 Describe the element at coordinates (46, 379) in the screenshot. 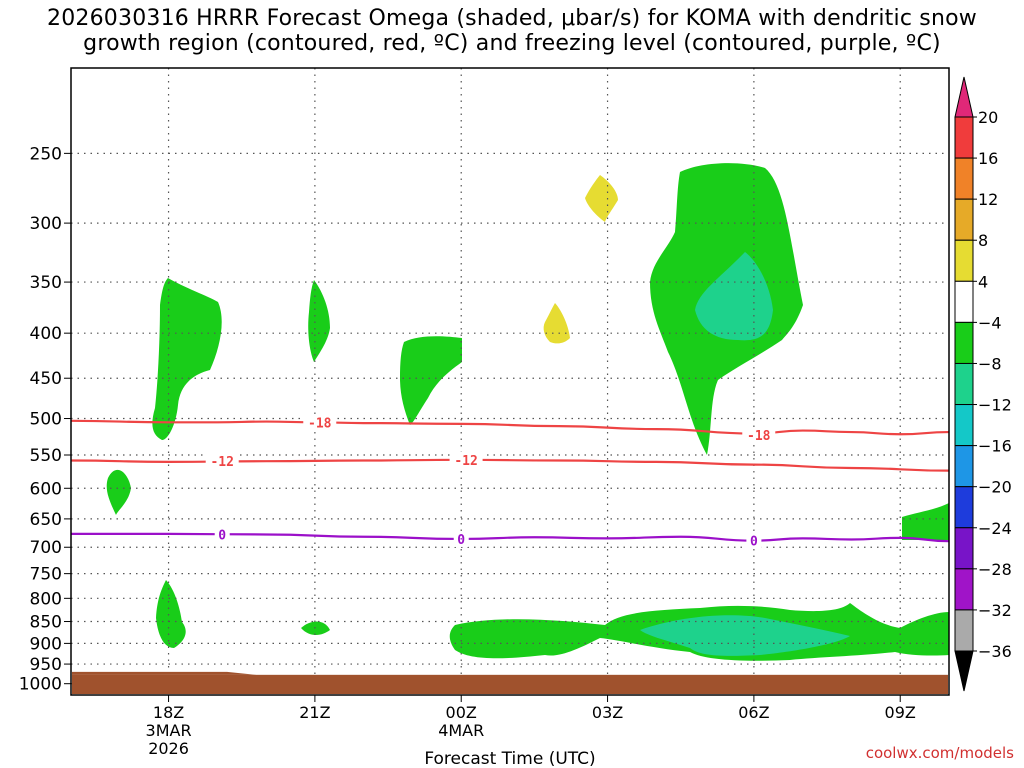

I see `y-tick-label: 450` at that location.